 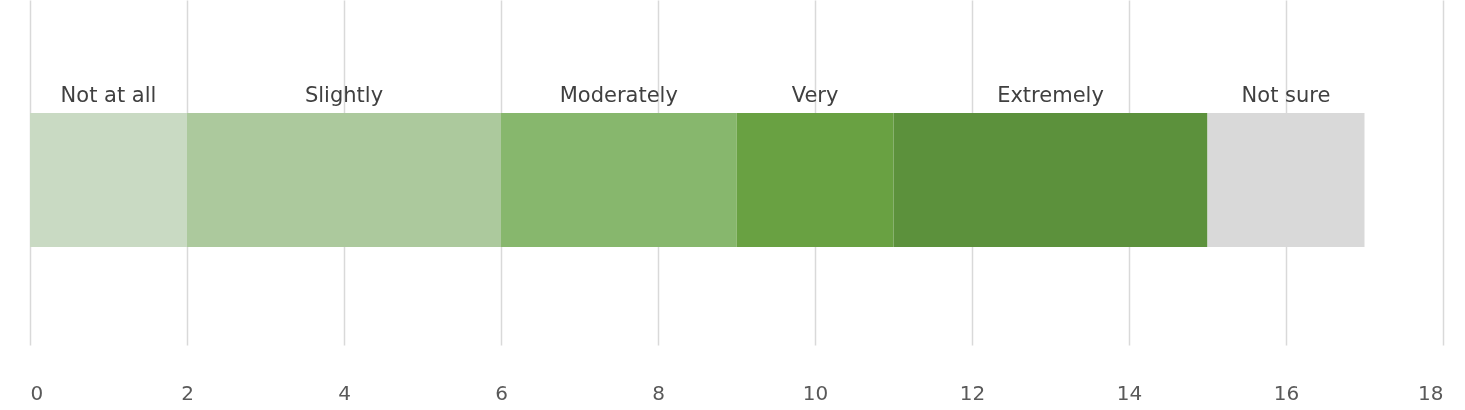 What do you see at coordinates (1050, 95) in the screenshot?
I see `series-label: Extremely` at bounding box center [1050, 95].